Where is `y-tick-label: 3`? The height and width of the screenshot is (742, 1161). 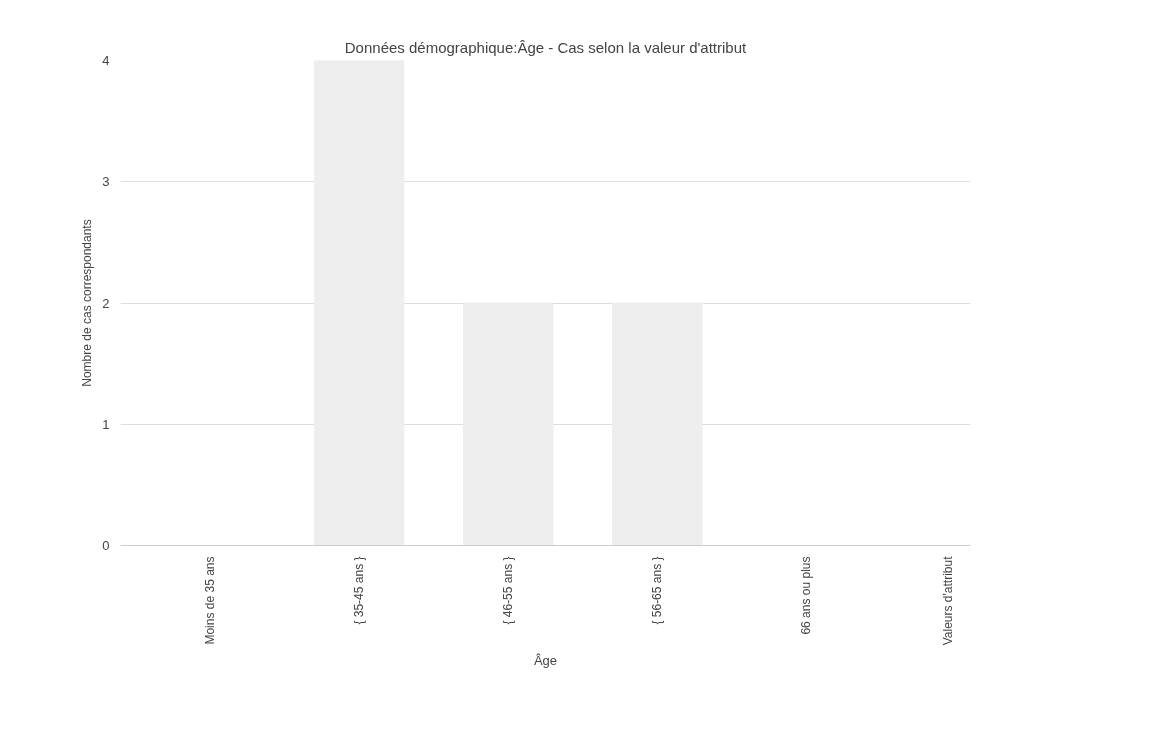
y-tick-label: 3 is located at coordinates (106, 182).